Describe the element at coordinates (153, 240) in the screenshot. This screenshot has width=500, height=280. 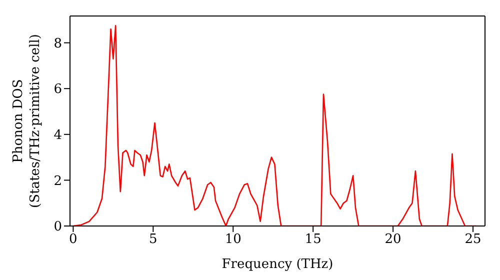
I see `x-tick-label: 5` at that location.